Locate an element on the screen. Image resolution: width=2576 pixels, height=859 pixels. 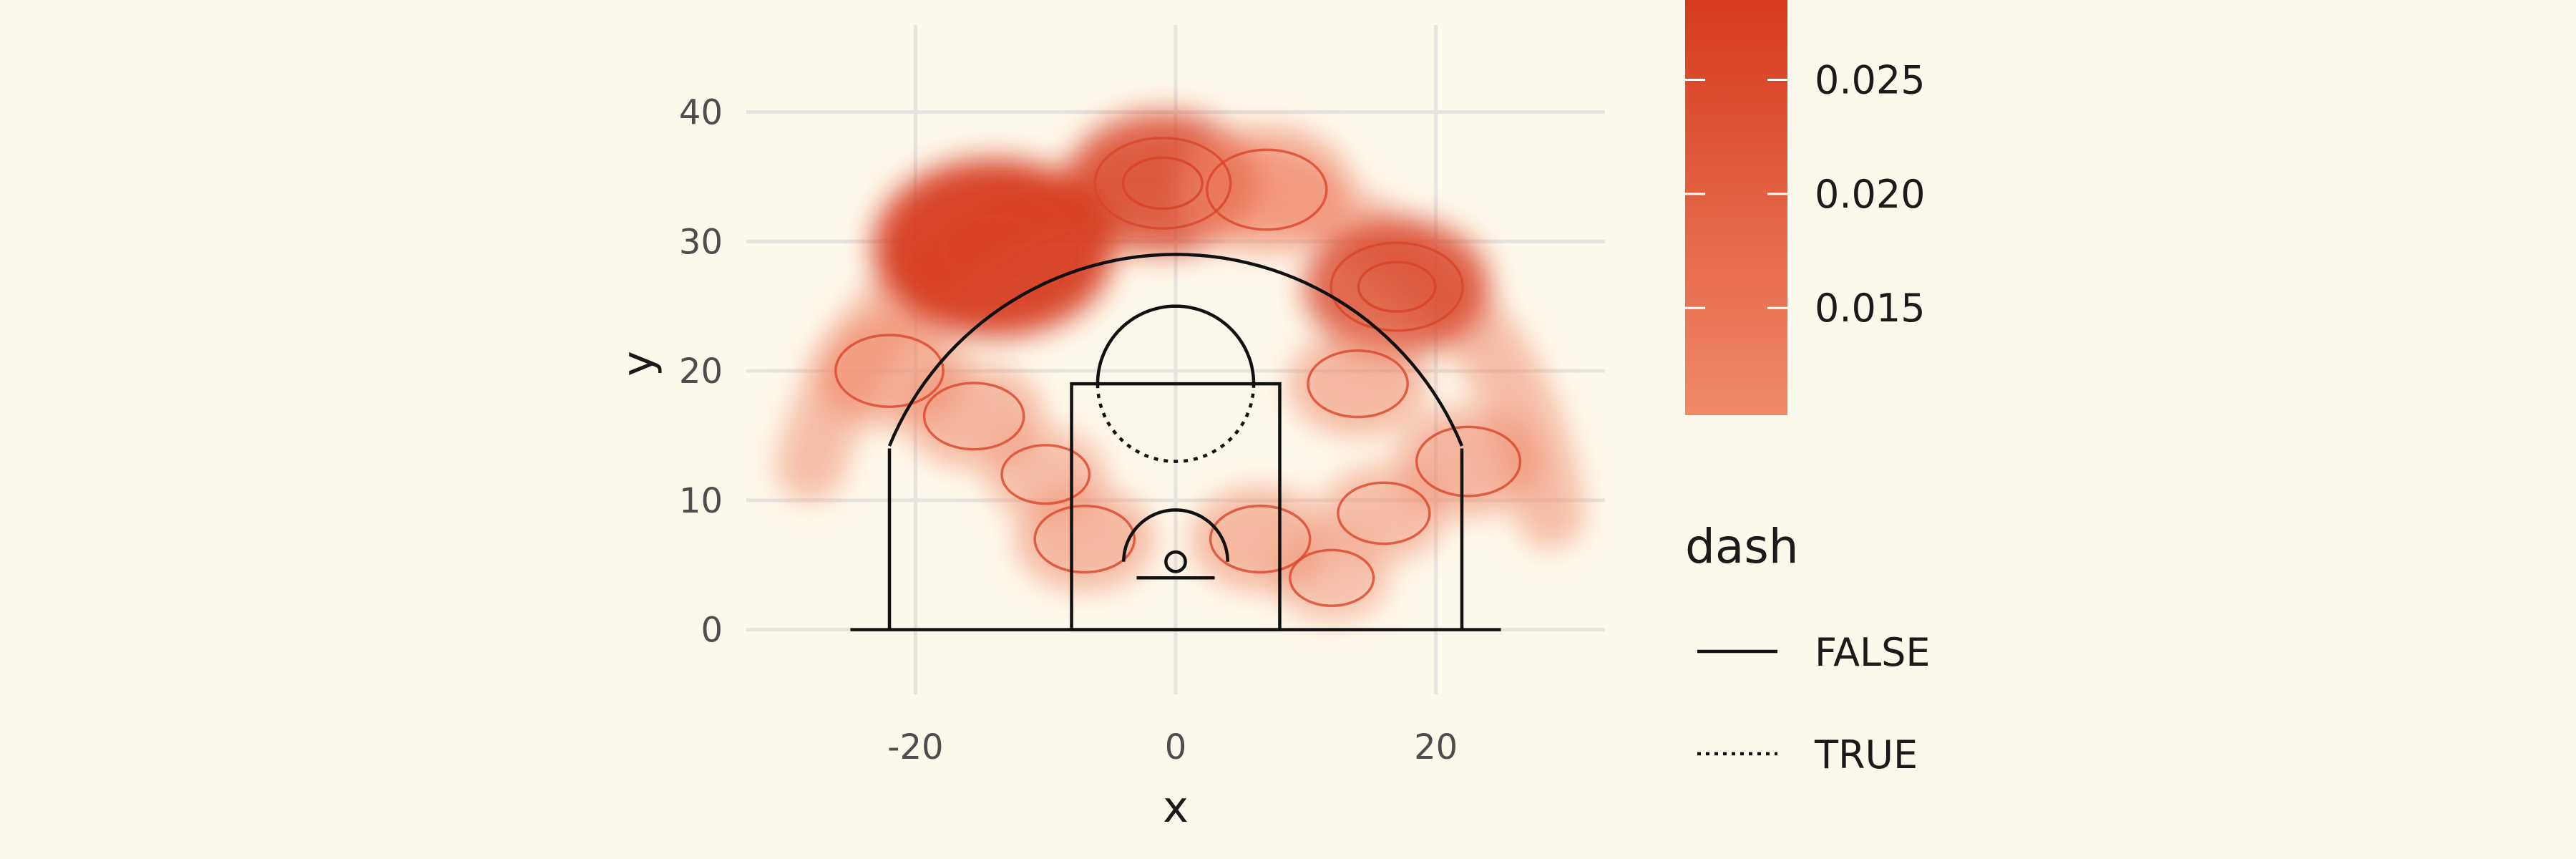
x-tick-label: 20 is located at coordinates (1436, 747).